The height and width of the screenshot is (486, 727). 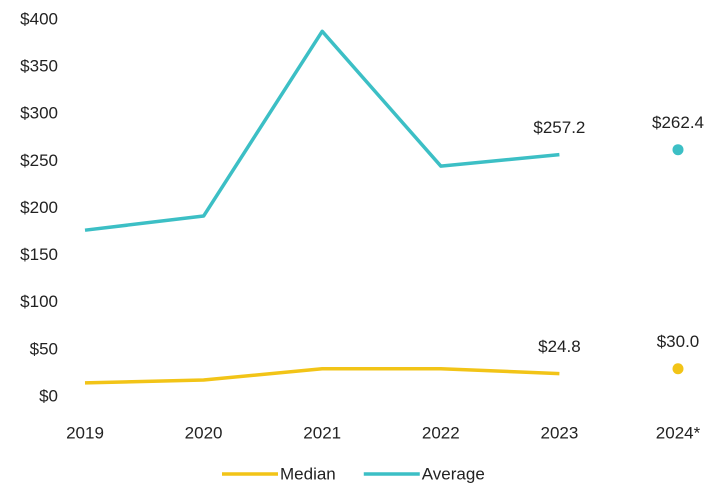 I want to click on y-tick-label: $250, so click(x=39, y=160).